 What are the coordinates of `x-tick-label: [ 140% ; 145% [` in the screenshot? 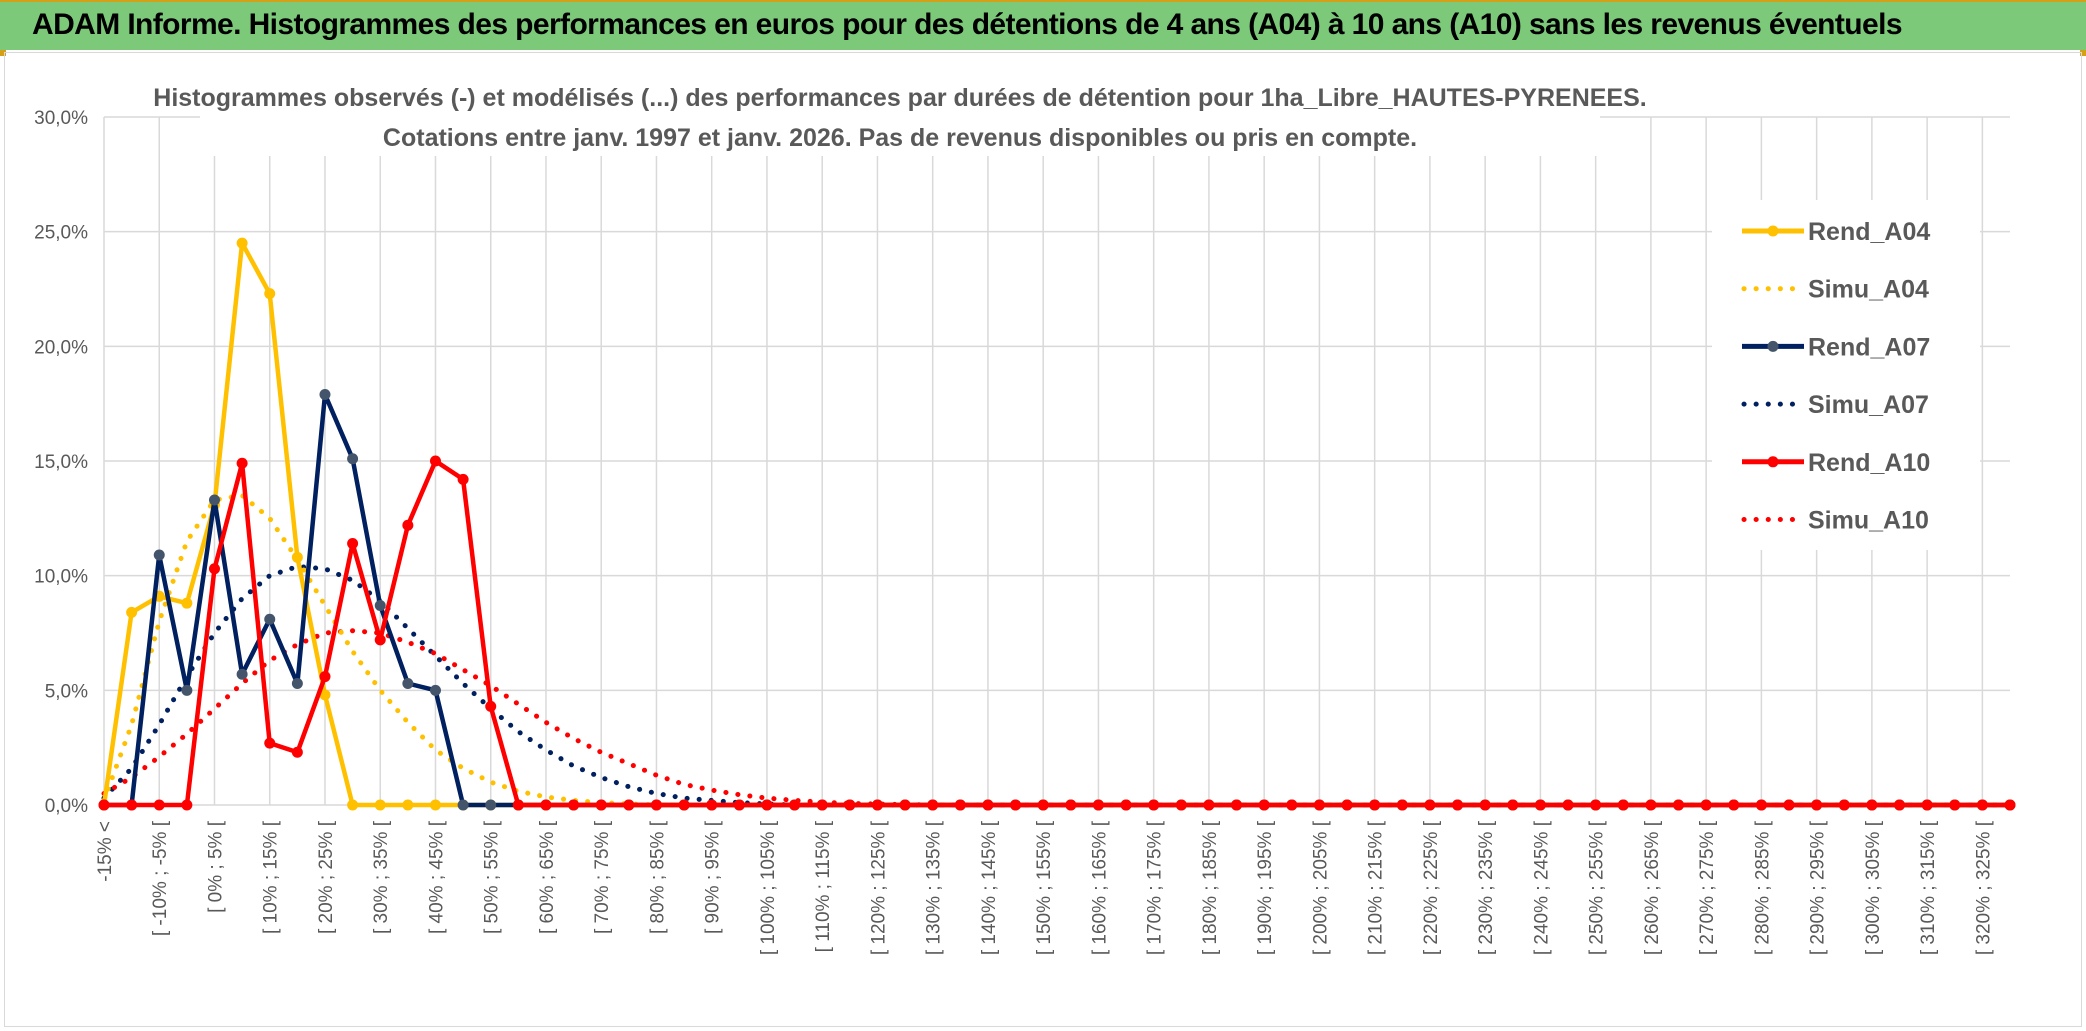 It's located at (989, 887).